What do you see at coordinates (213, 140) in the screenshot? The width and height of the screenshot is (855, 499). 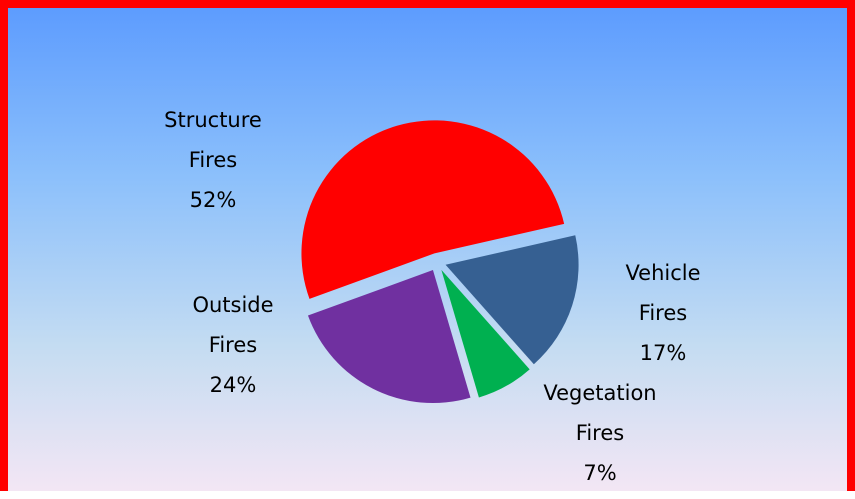 I see `category-label: Structure Fires` at bounding box center [213, 140].